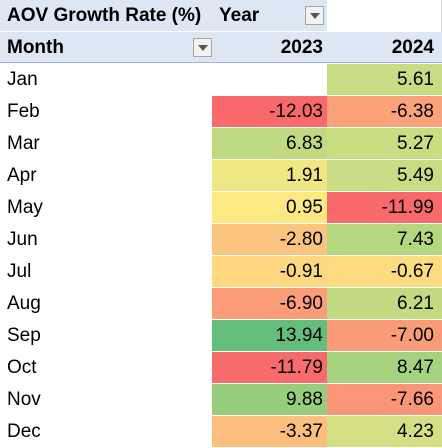  What do you see at coordinates (106, 303) in the screenshot?
I see `month-label: Aug` at bounding box center [106, 303].